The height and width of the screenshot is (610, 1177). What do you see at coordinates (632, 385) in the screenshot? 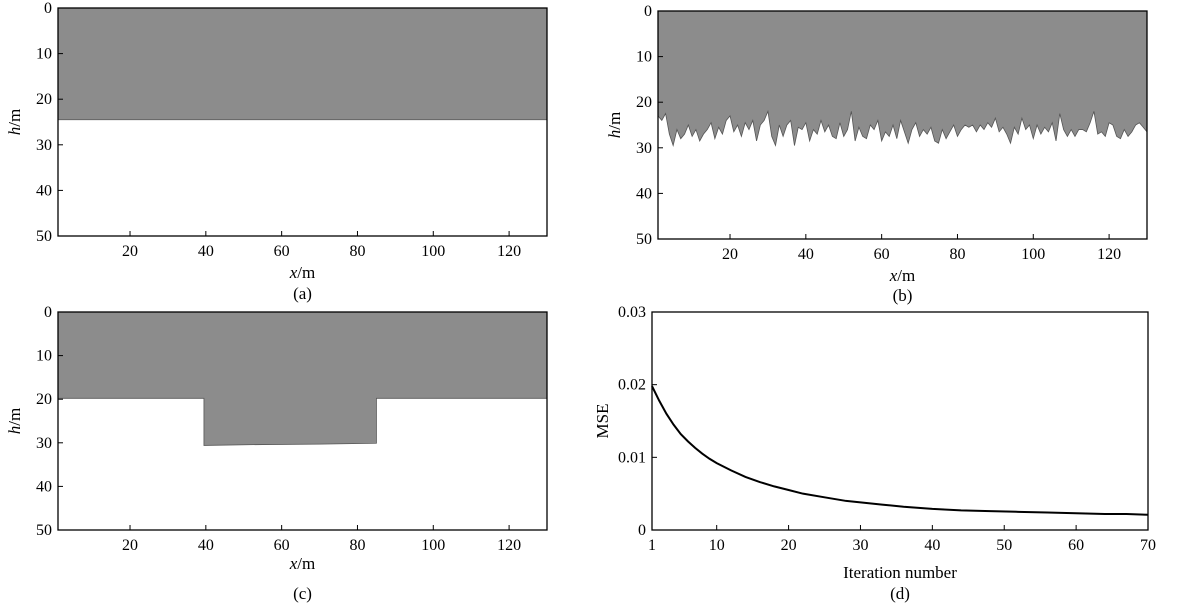
I see `y-tick-label: 0.02` at bounding box center [632, 385].